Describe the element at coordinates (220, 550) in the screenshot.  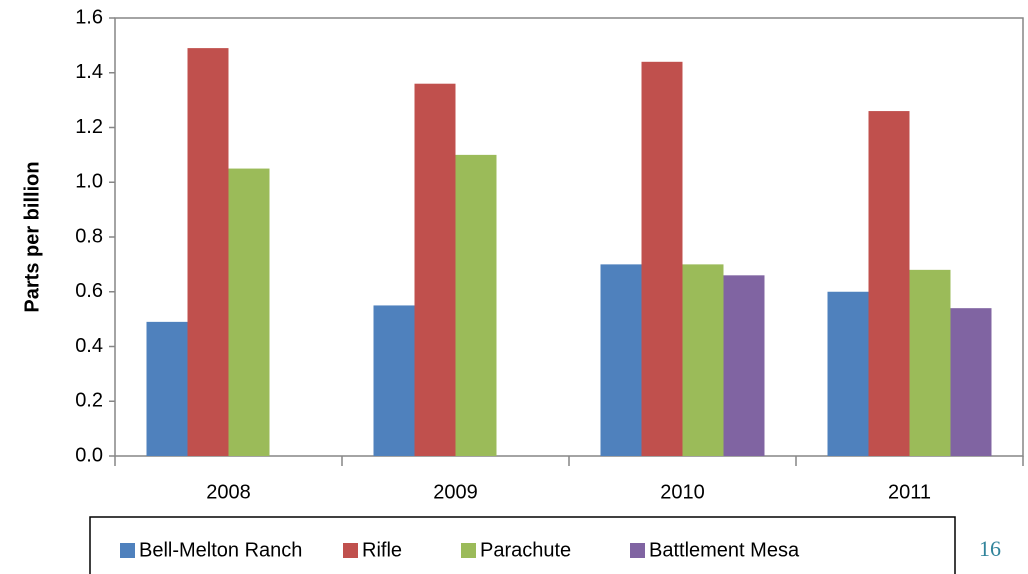
I see `legend-label: Bell-Melton Ranch` at that location.